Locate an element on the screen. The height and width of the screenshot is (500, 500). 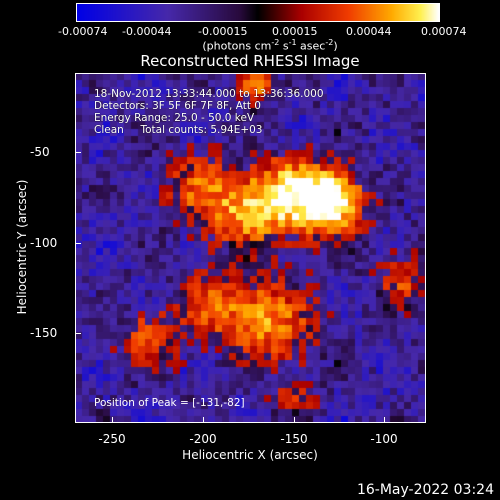
y-axis-label: Heliocentric Y (arcsec) is located at coordinates (22, 247).